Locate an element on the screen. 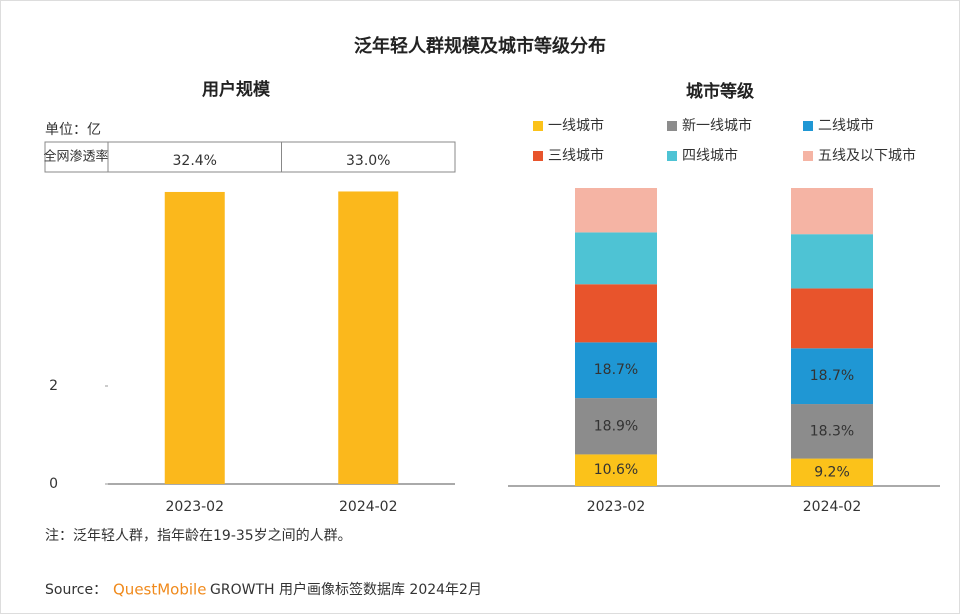 This screenshot has width=960, height=614. penetration-label: 33.0% is located at coordinates (368, 161).